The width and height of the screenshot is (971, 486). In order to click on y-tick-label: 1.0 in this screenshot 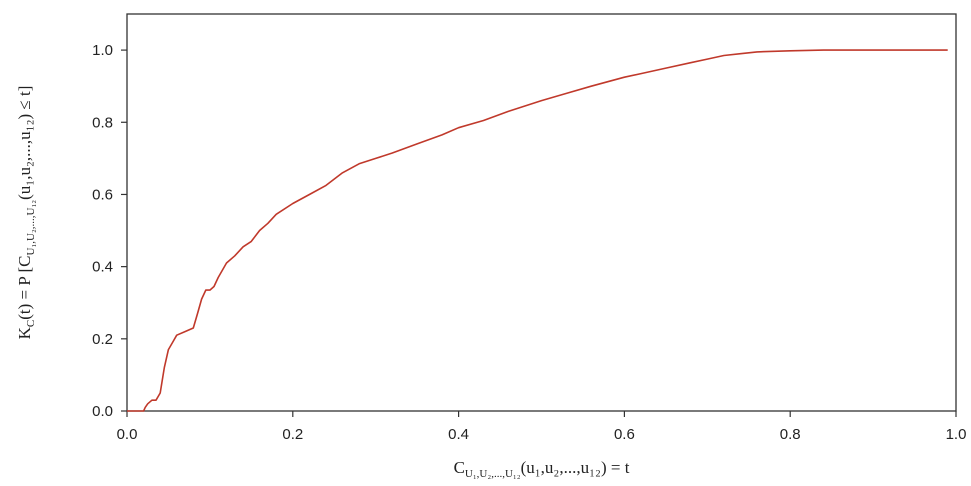, I will do `click(102, 50)`.